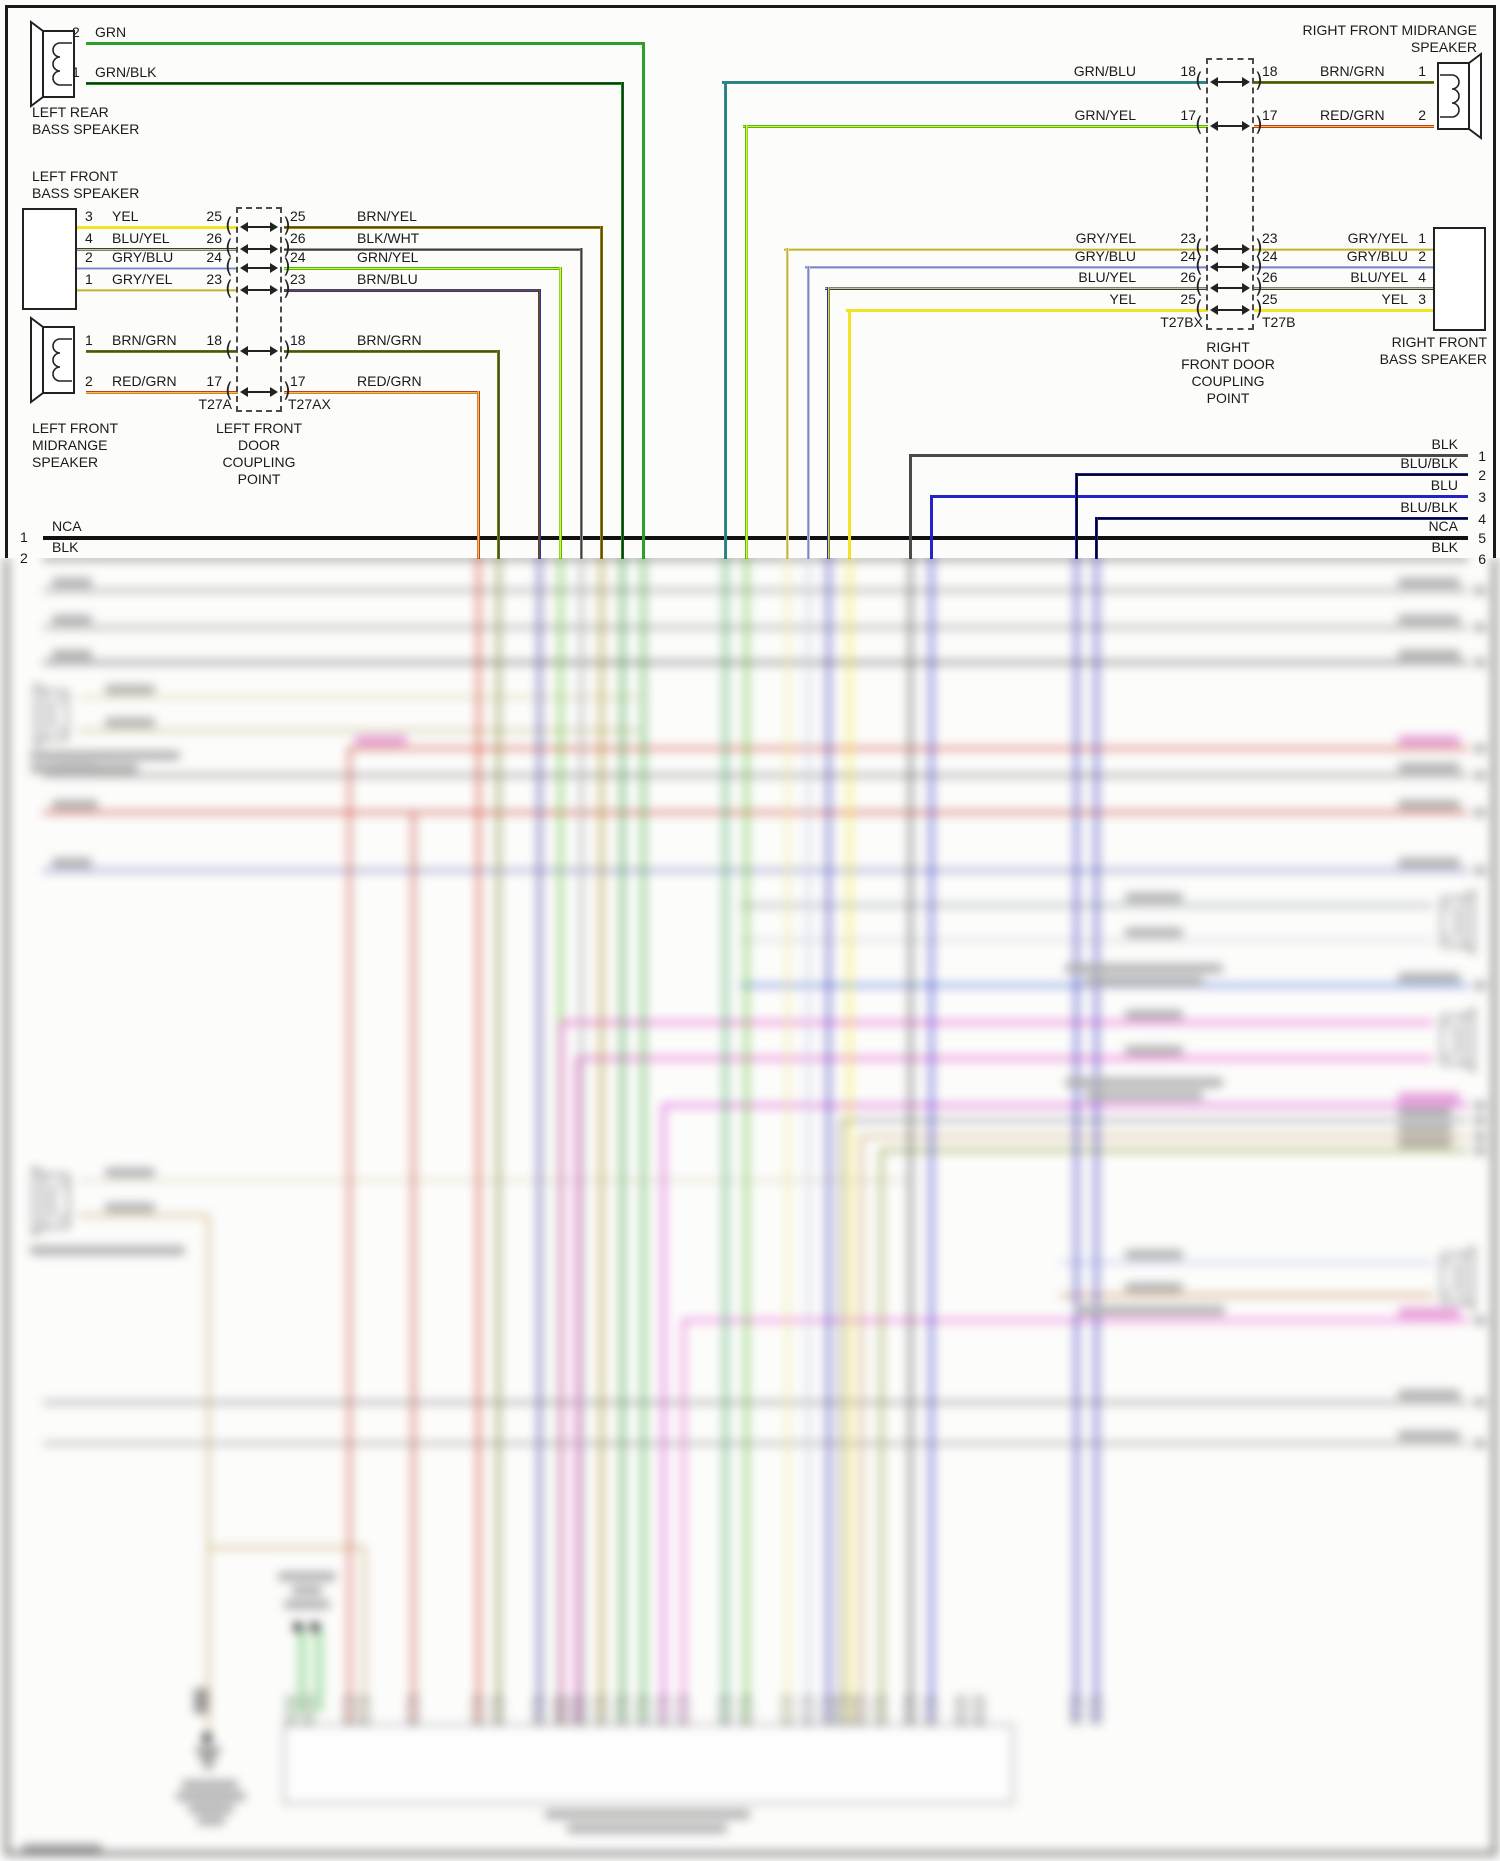  What do you see at coordinates (1390, 38) in the screenshot?
I see `right-front-midrange-label: RIGHT FRONT MIDRANGE SPEAKER` at bounding box center [1390, 38].